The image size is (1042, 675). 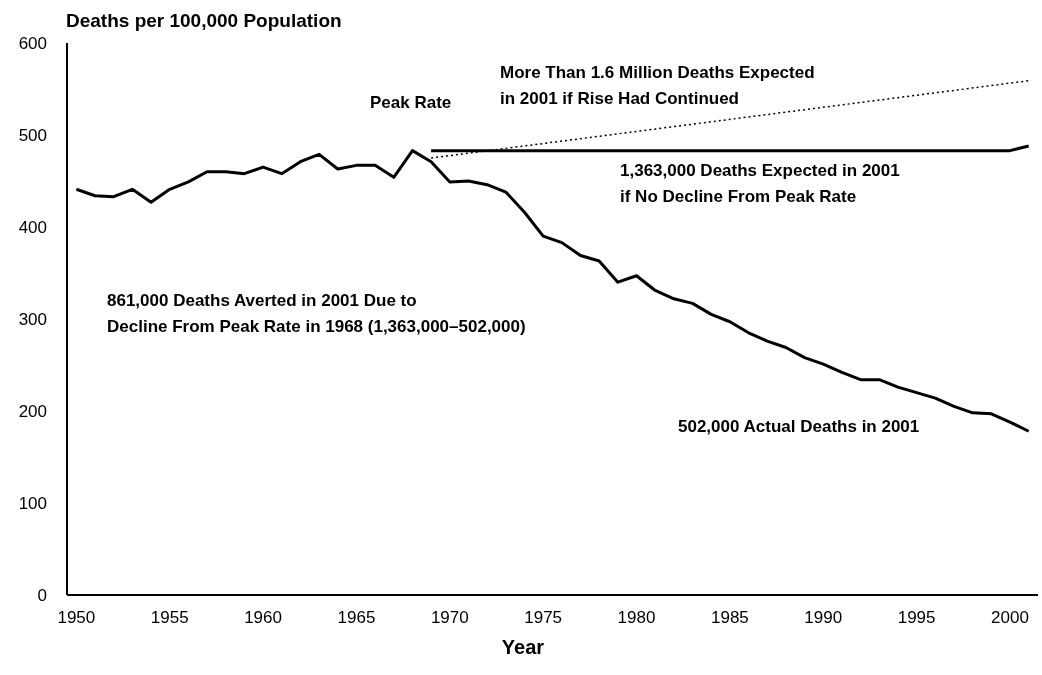 What do you see at coordinates (823, 618) in the screenshot?
I see `x-tick-label: 1990` at bounding box center [823, 618].